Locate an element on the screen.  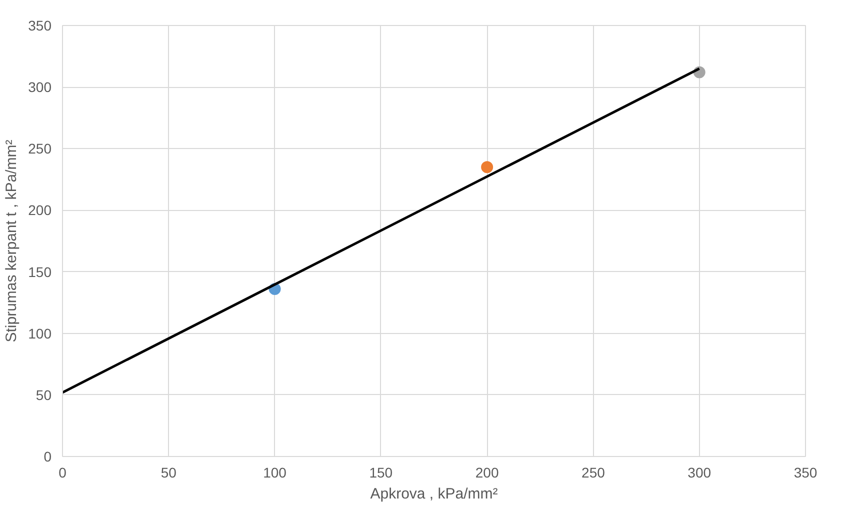
x-tick-label: 0 is located at coordinates (62, 472).